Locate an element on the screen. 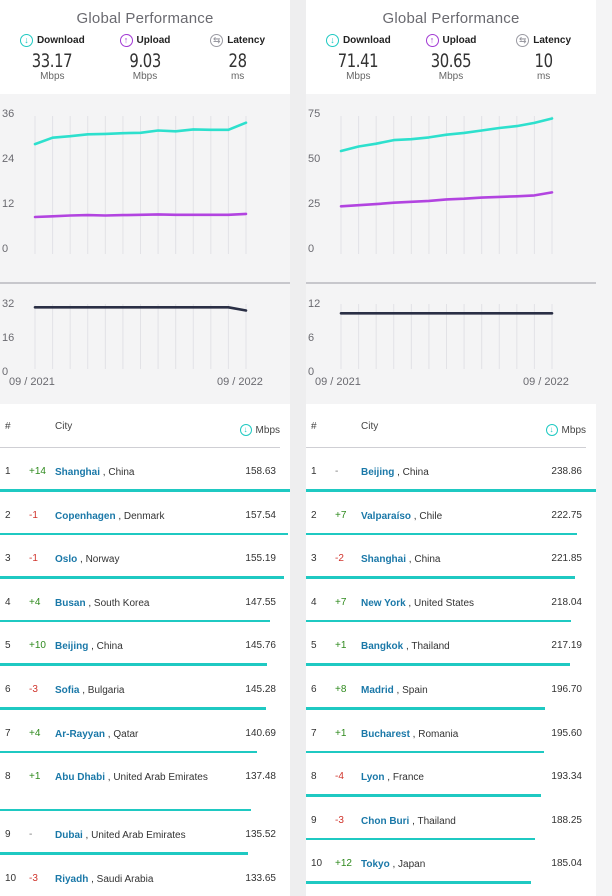 Image resolution: width=612 pixels, height=896 pixels. city-cell: Beijing , China is located at coordinates (135, 646).